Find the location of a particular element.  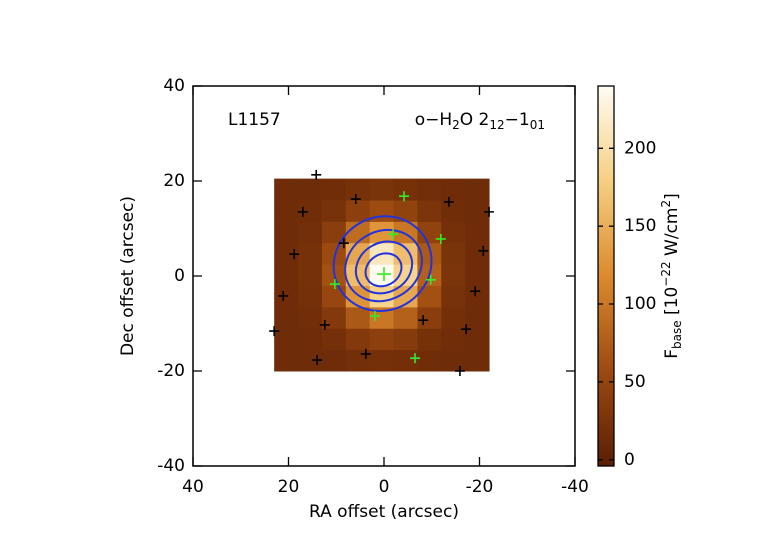

y-axis-title: Dec offset (arcsec) is located at coordinates (128, 276).